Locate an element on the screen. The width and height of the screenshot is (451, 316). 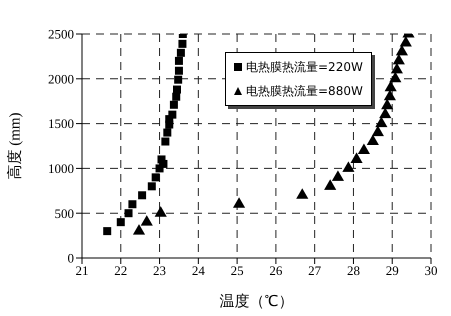
y-tick-label: 0 is located at coordinates (71, 258).